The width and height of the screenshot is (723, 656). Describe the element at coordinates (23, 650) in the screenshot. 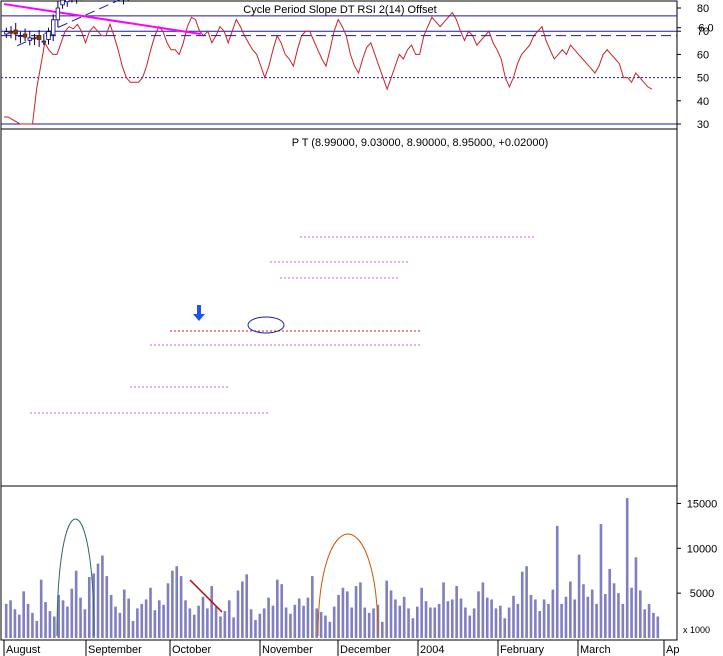

I see `x-tick-label: August` at that location.